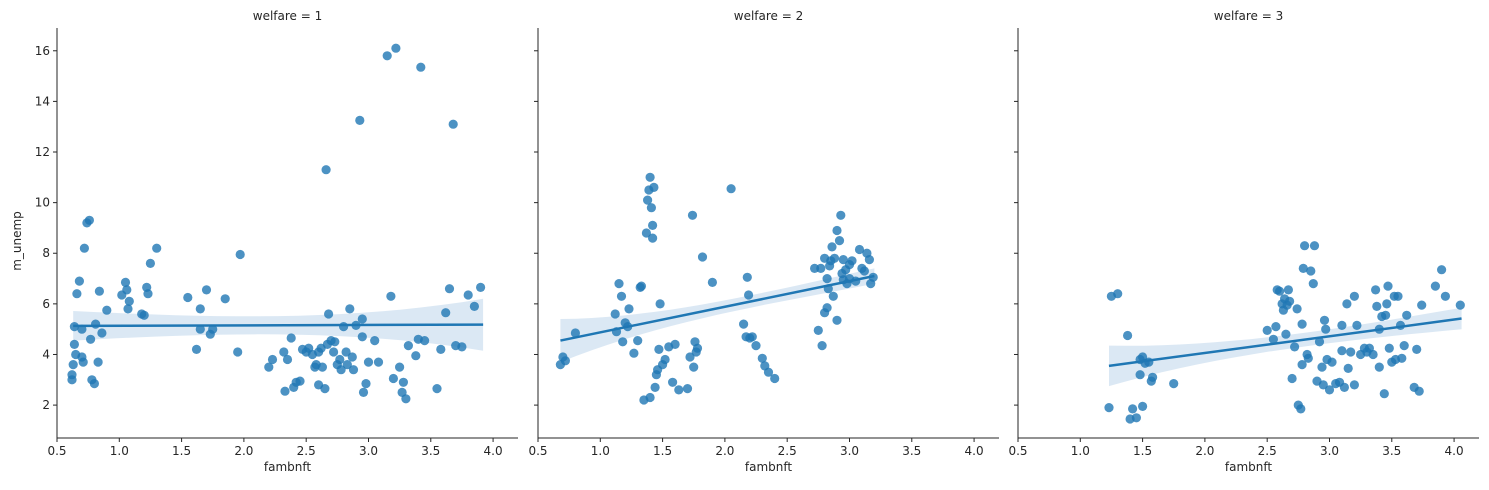 The width and height of the screenshot is (1489, 490). What do you see at coordinates (46, 354) in the screenshot?
I see `y-tick-label: 4` at bounding box center [46, 354].